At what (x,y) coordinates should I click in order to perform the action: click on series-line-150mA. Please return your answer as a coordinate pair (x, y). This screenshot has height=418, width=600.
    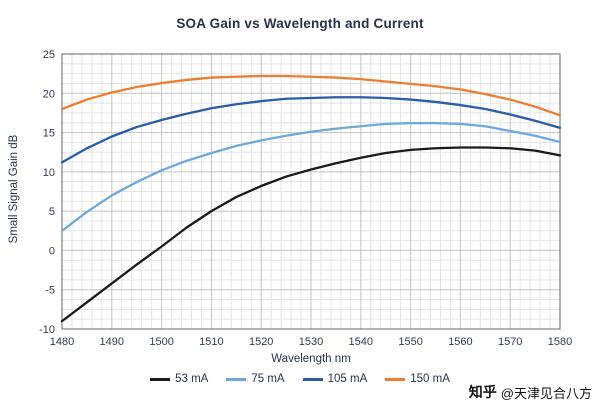
    Looking at the image, I should click on (311, 95).